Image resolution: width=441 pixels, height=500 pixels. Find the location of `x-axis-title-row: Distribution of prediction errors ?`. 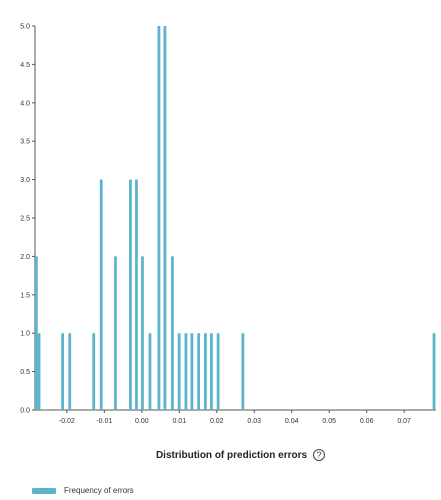

x-axis-title-row: Distribution of prediction errors ? is located at coordinates (220, 455).